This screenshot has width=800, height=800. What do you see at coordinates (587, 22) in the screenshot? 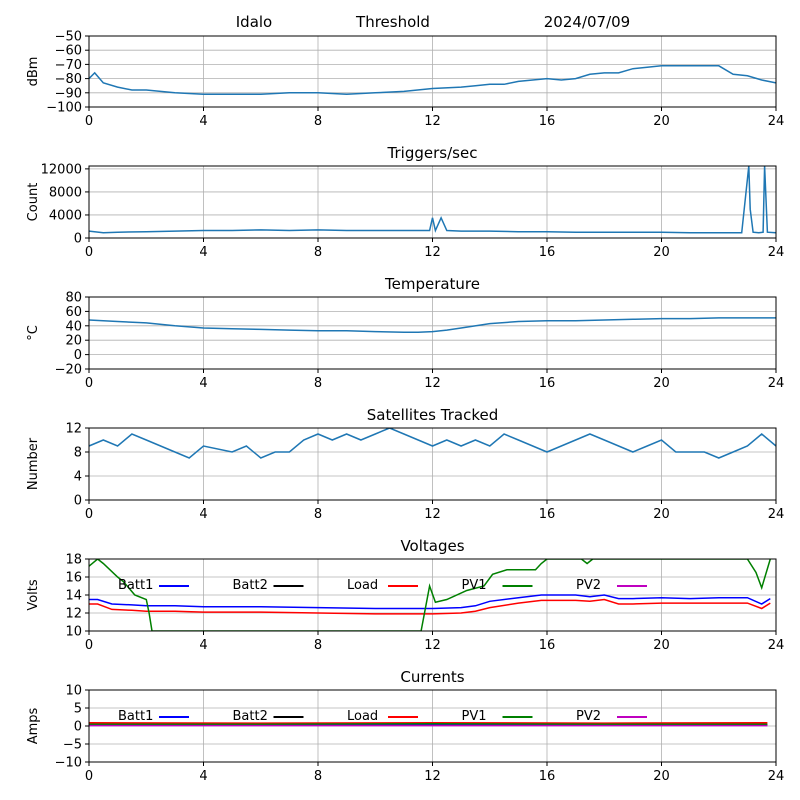
I see `header-date: 2024/07/09` at bounding box center [587, 22].